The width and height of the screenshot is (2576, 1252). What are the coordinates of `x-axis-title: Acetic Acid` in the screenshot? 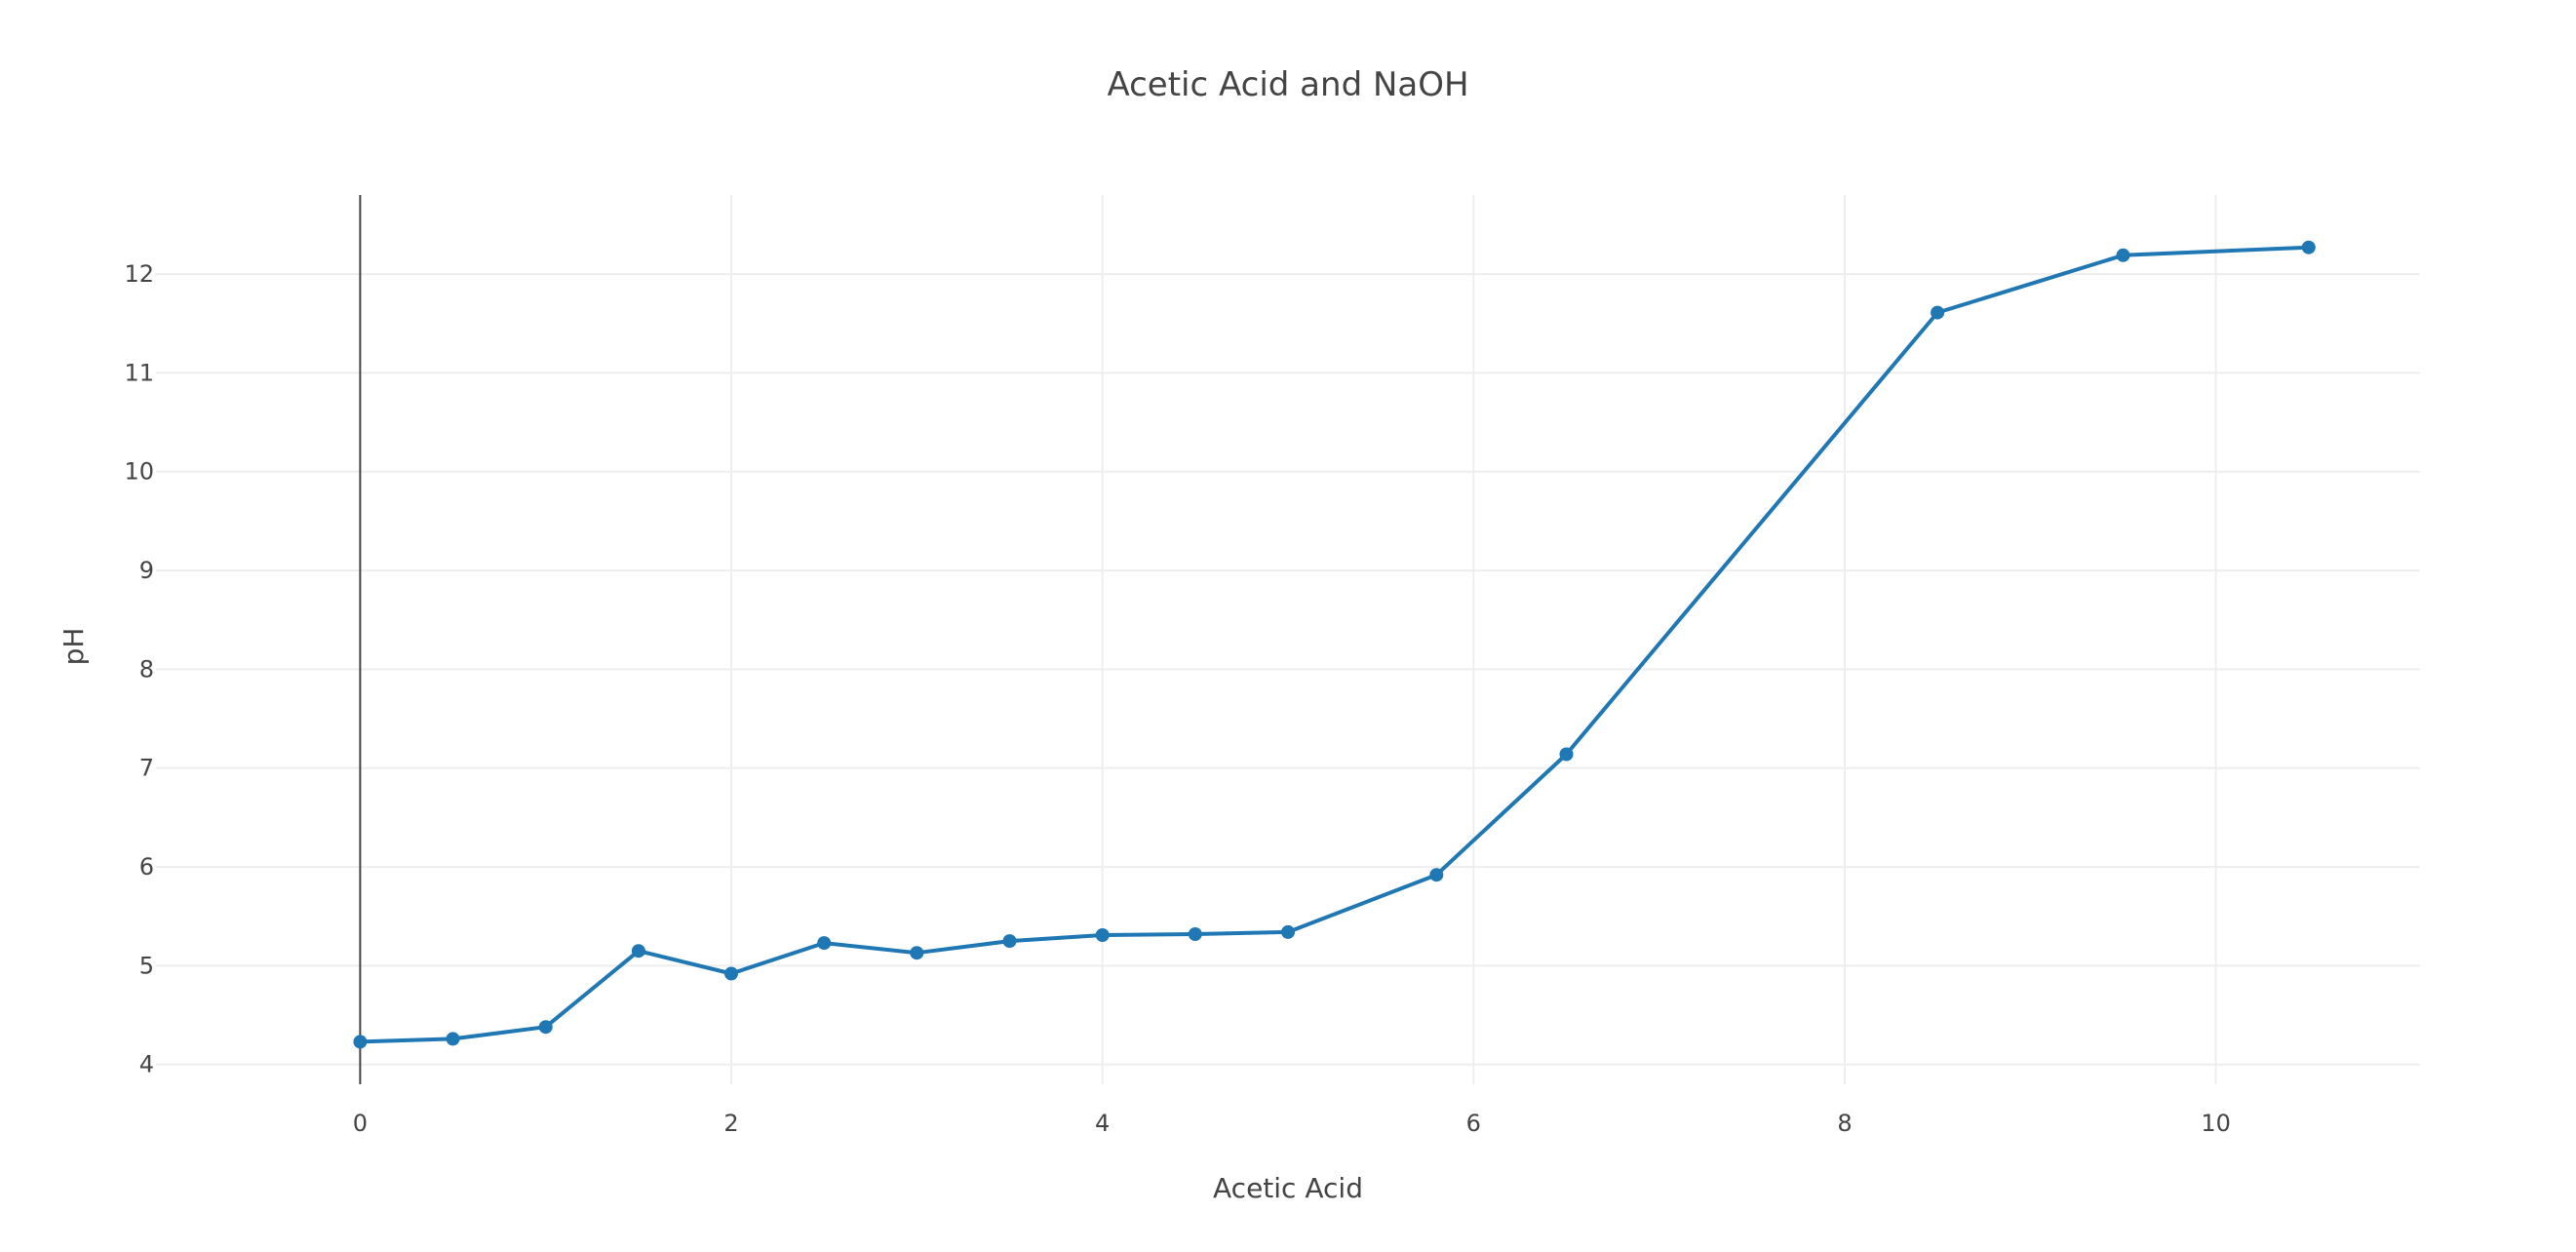 It's located at (1288, 1188).